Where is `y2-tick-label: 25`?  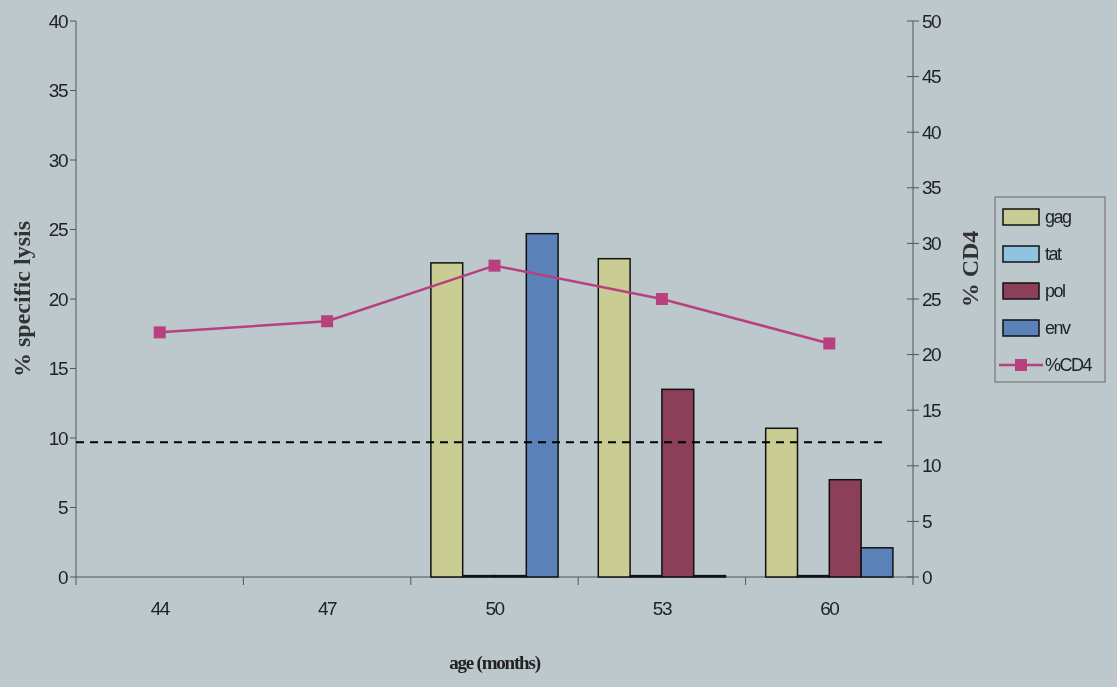 y2-tick-label: 25 is located at coordinates (932, 299).